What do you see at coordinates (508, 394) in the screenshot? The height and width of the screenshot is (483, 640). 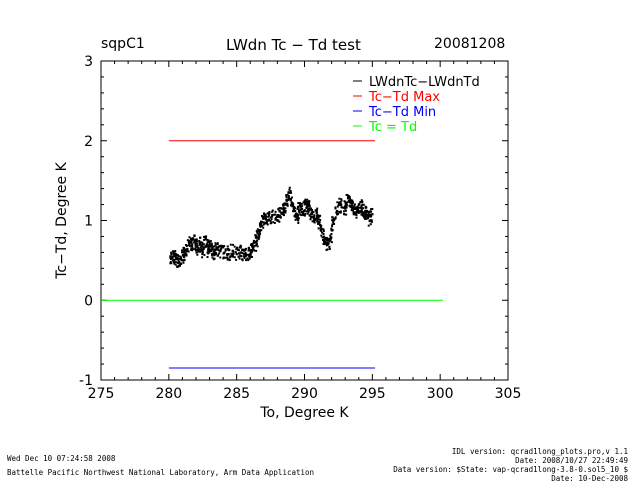 I see `x-tick-label: 305` at bounding box center [508, 394].